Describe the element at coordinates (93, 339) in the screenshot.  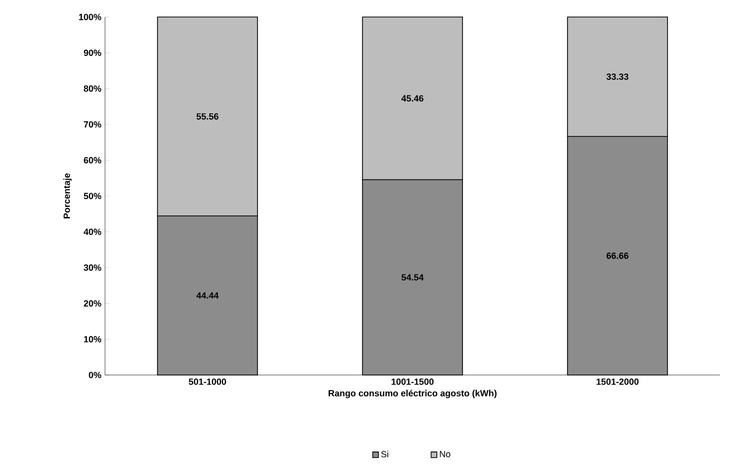
I see `y-tick-label: 10%` at that location.